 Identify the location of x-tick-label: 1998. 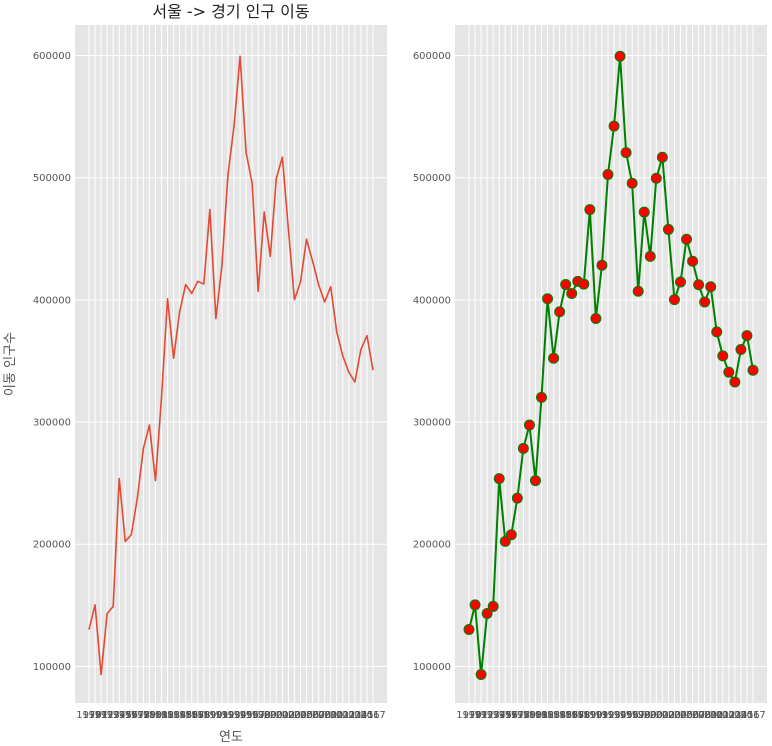
(257, 715).